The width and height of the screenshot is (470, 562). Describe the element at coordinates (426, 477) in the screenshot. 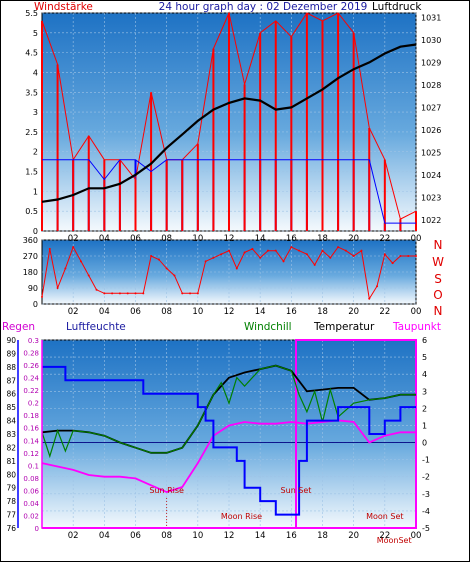

I see `temperature-tick-label: -2` at that location.